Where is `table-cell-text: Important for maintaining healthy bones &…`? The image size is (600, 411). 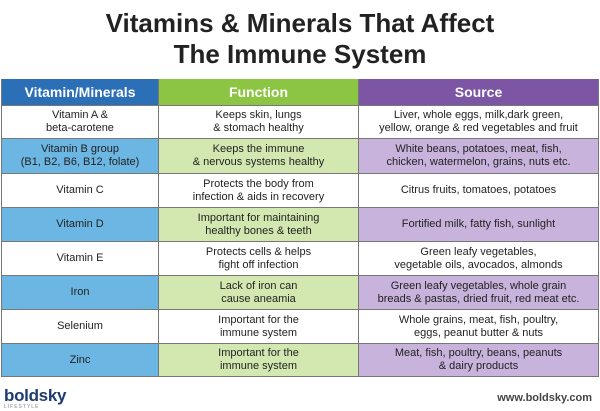
table-cell-text: Important for maintaining healthy bones &… is located at coordinates (259, 225).